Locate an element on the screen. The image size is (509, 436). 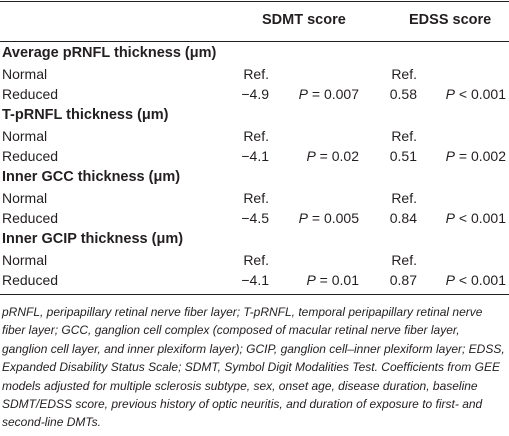
sdmt-value: −4.9 is located at coordinates (255, 94).